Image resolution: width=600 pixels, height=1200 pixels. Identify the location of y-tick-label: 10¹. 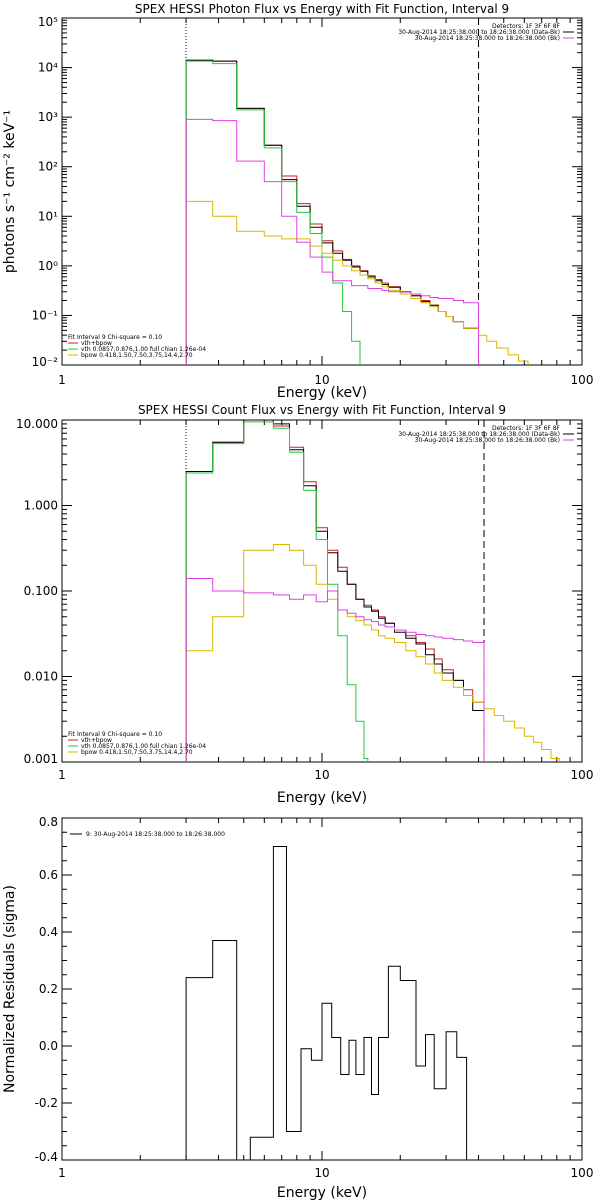
(48, 216).